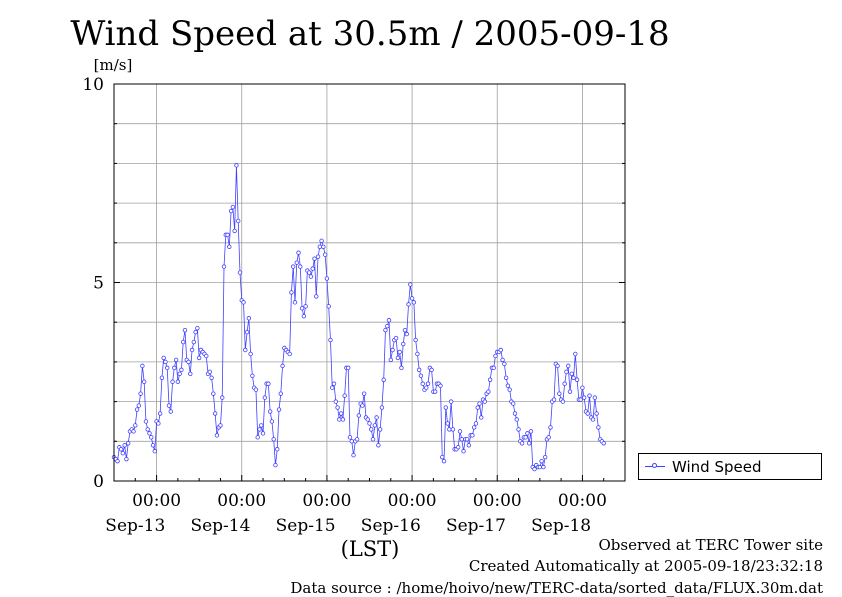  What do you see at coordinates (306, 526) in the screenshot?
I see `x-tick-date-label: Sep-15` at bounding box center [306, 526].